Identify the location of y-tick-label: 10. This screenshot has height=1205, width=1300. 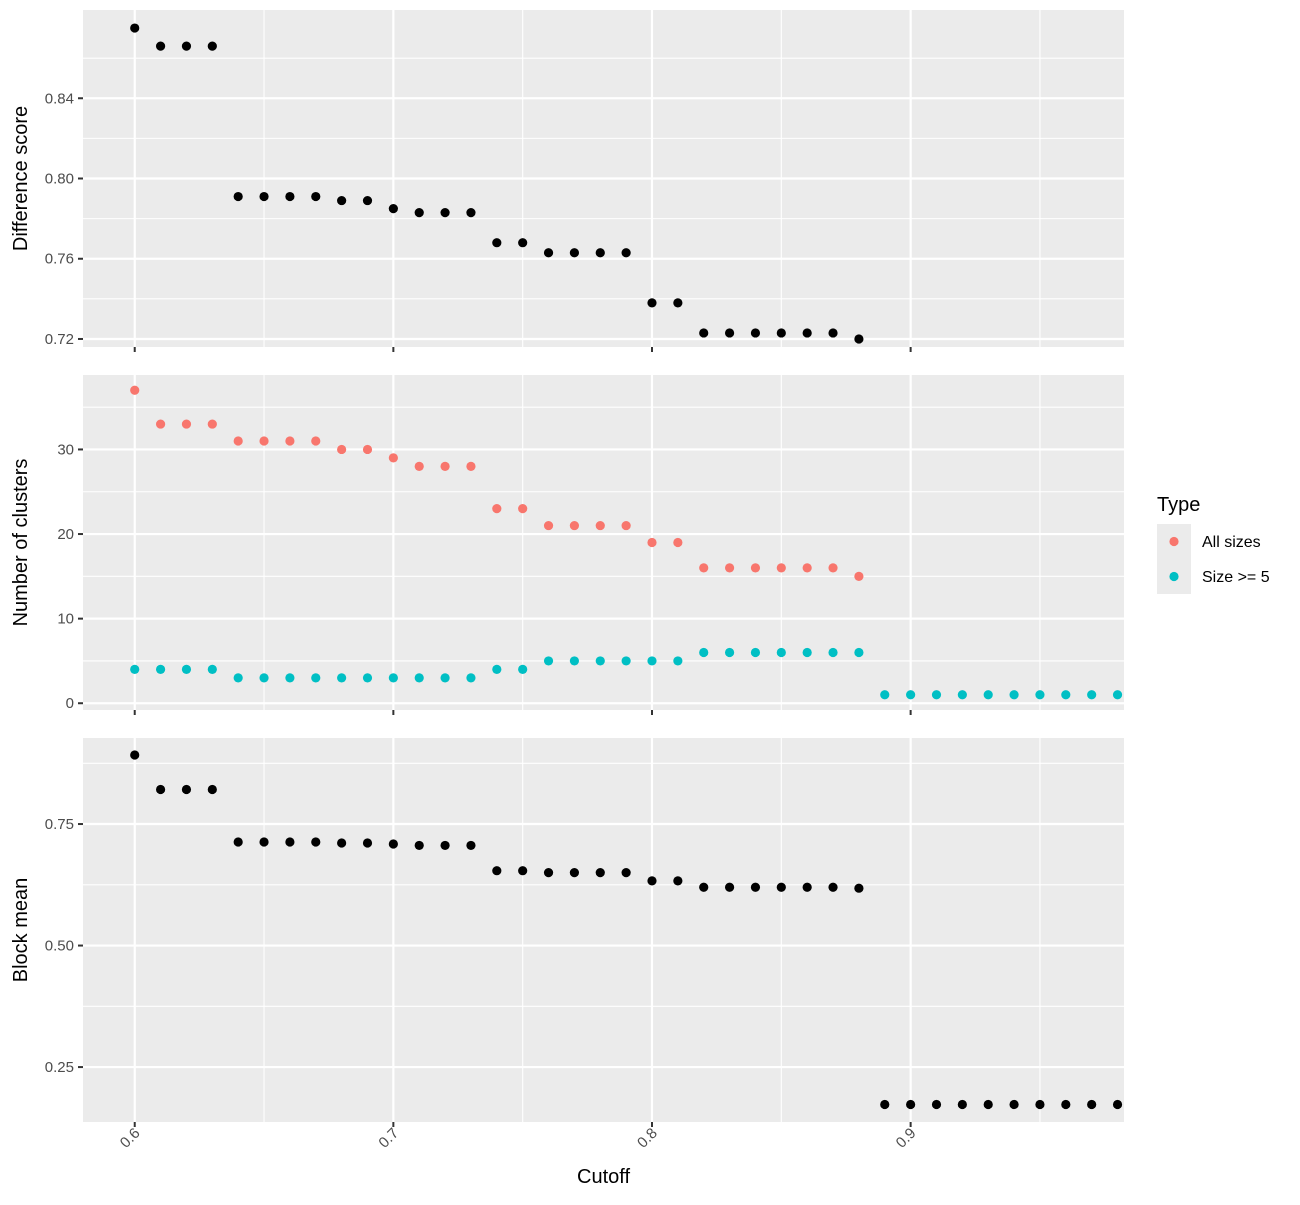
(65, 619).